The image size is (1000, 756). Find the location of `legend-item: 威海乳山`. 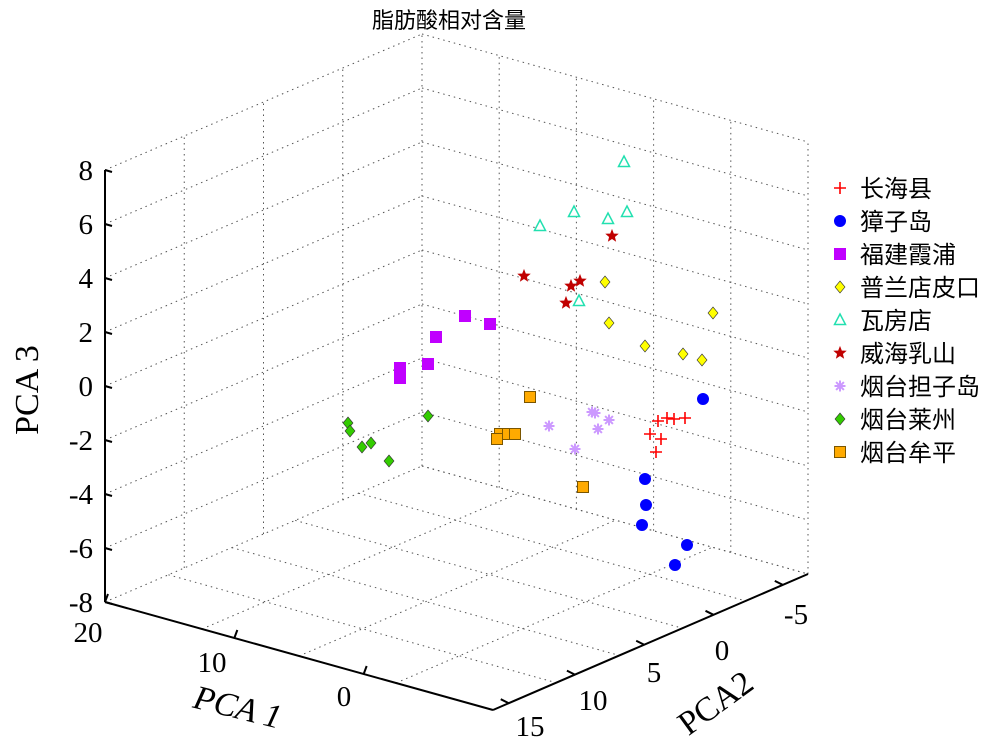

legend-item: 威海乳山 is located at coordinates (894, 354).